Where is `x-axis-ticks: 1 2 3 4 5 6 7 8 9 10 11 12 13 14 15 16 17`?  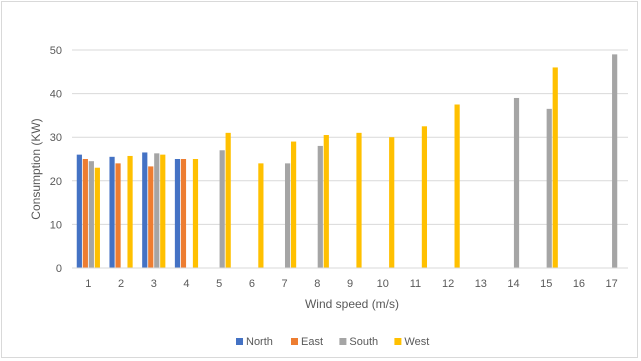 x-axis-ticks: 1 2 3 4 5 6 7 8 9 10 11 12 13 14 15 16 17 is located at coordinates (351, 284).